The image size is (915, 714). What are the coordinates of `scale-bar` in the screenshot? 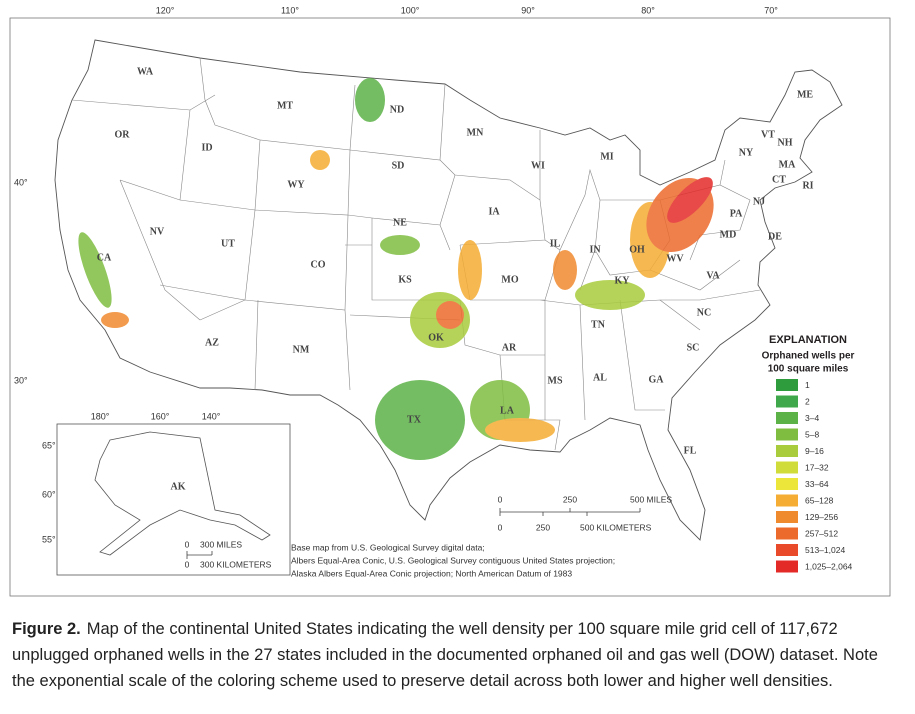 It's located at (570, 512).